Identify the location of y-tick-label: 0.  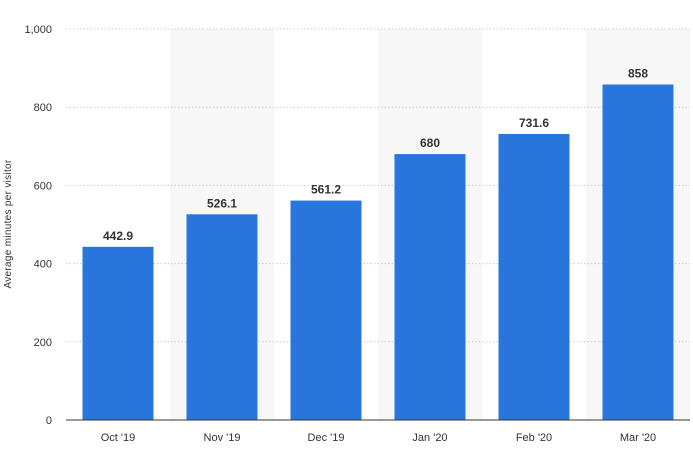
(49, 421).